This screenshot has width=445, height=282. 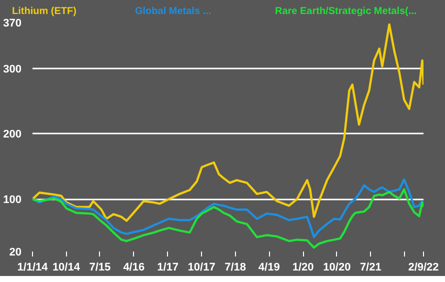 What do you see at coordinates (12, 134) in the screenshot?
I see `y-tick-label: 200` at bounding box center [12, 134].